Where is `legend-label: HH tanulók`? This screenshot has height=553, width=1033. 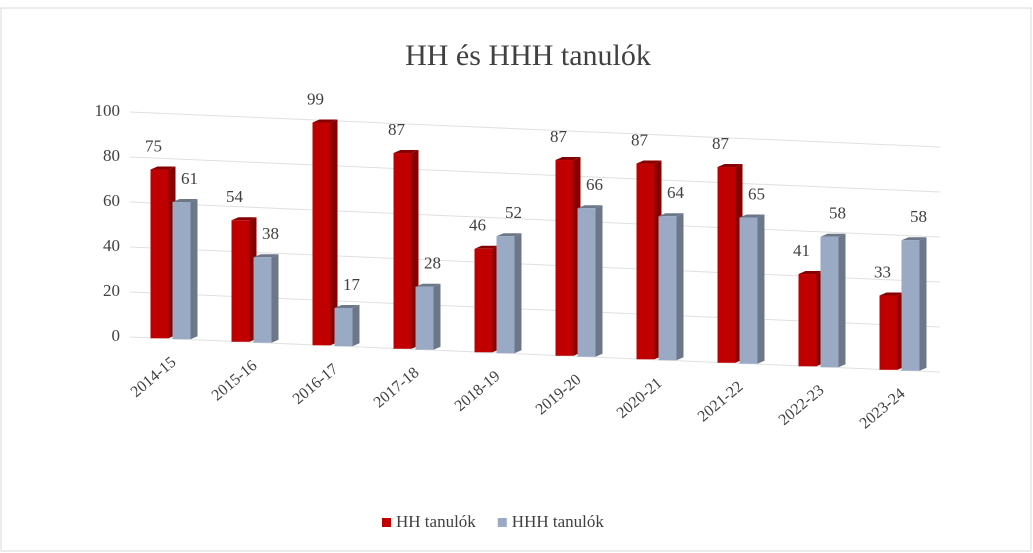 legend-label: HH tanulók is located at coordinates (436, 521).